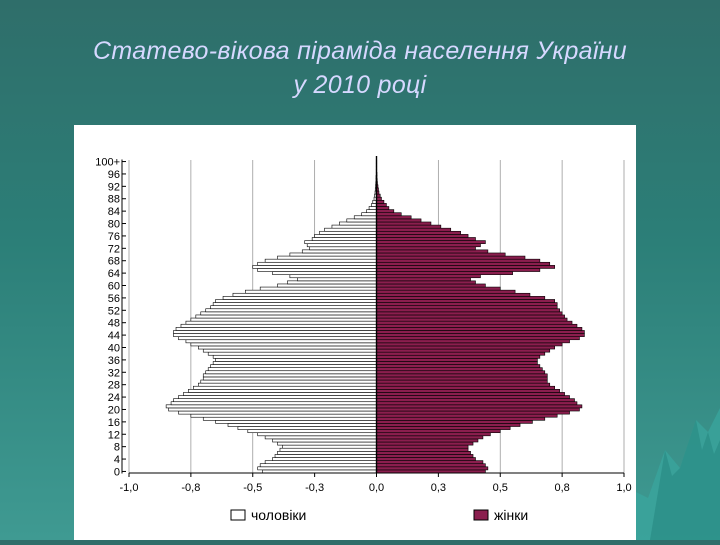  I want to click on y-tick-label: 44, so click(114, 336).